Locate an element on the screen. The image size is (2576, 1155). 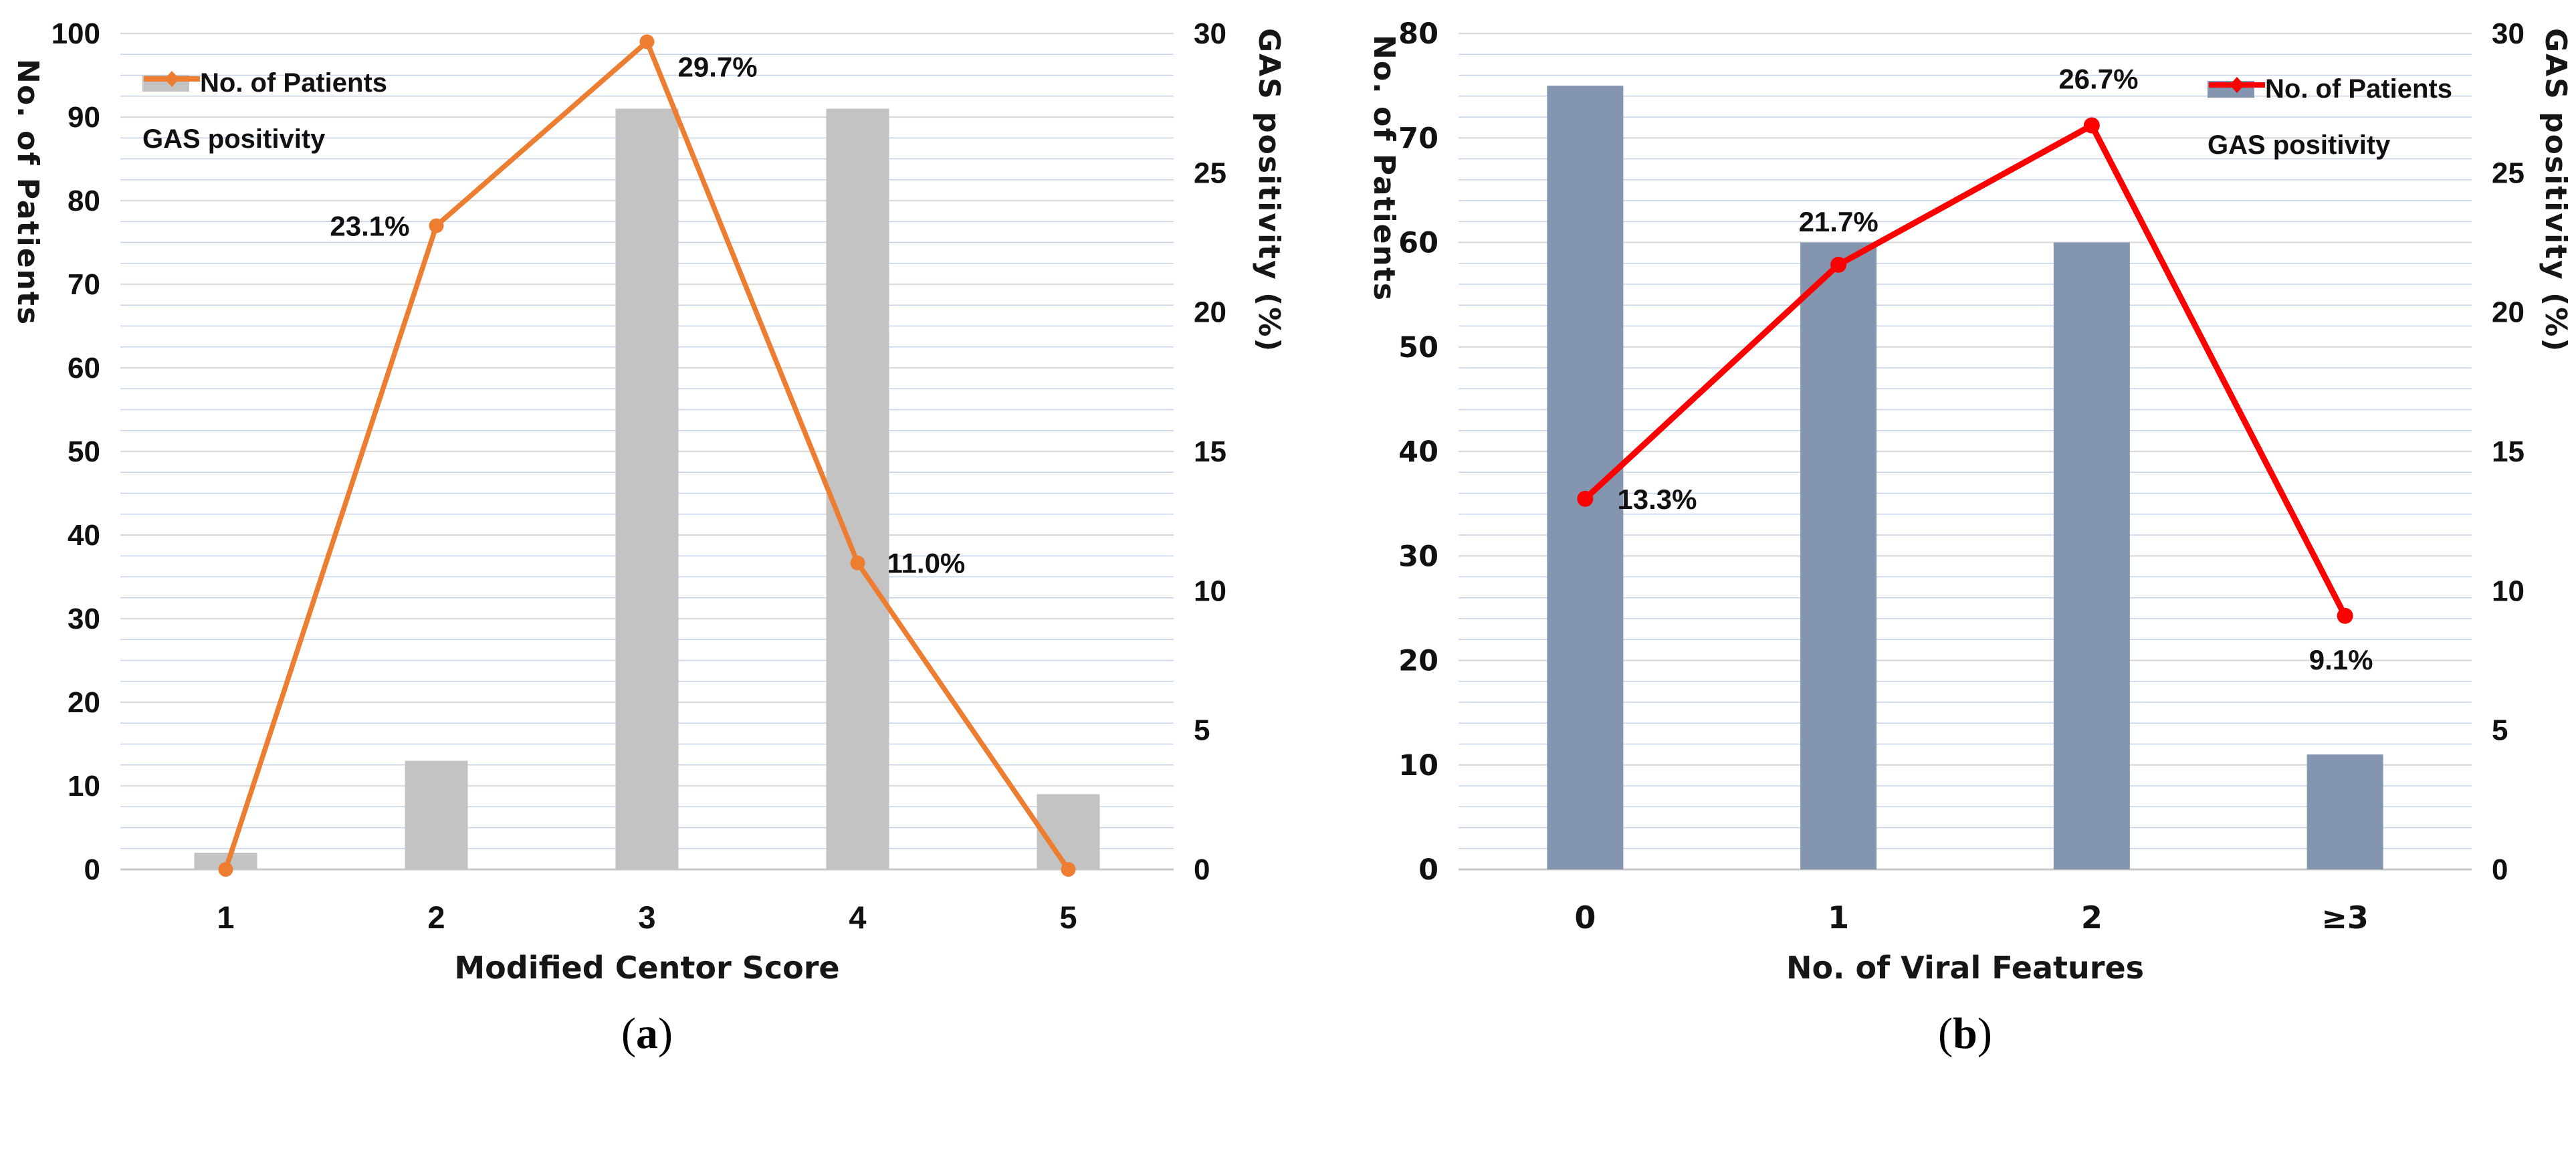
panel-caption: (a) is located at coordinates (647, 1034).